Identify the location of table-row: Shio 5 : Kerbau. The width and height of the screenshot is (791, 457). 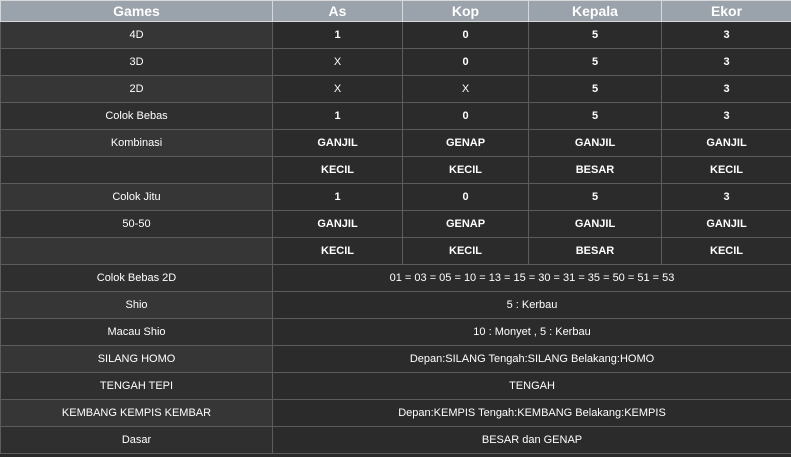
(395, 305).